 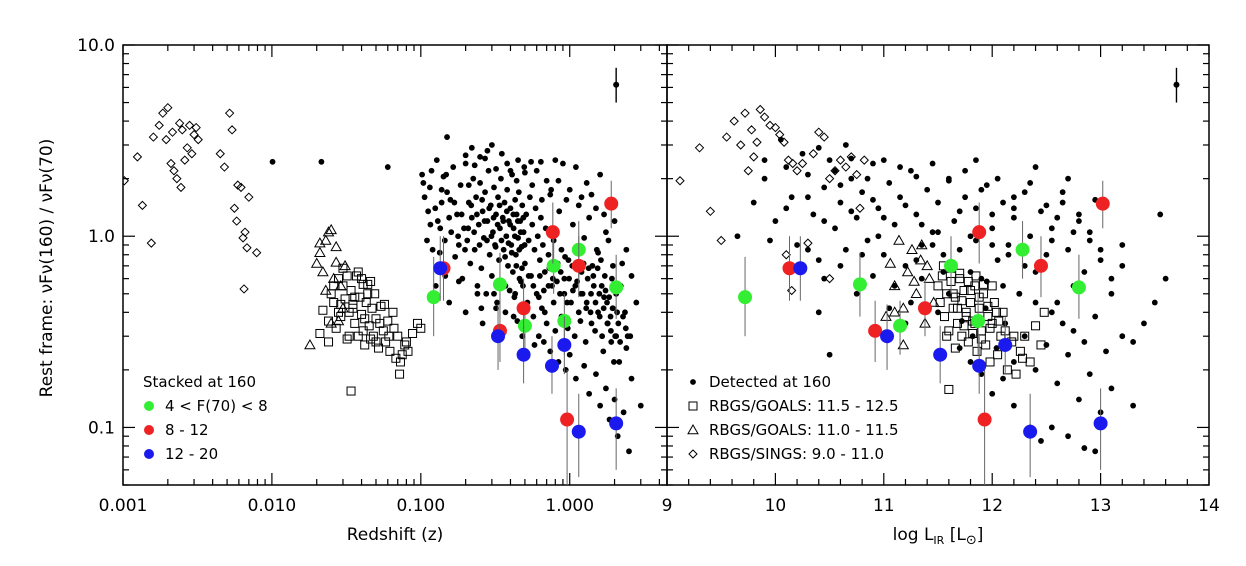 I want to click on series-rbgs-sings, so click(x=192, y=198).